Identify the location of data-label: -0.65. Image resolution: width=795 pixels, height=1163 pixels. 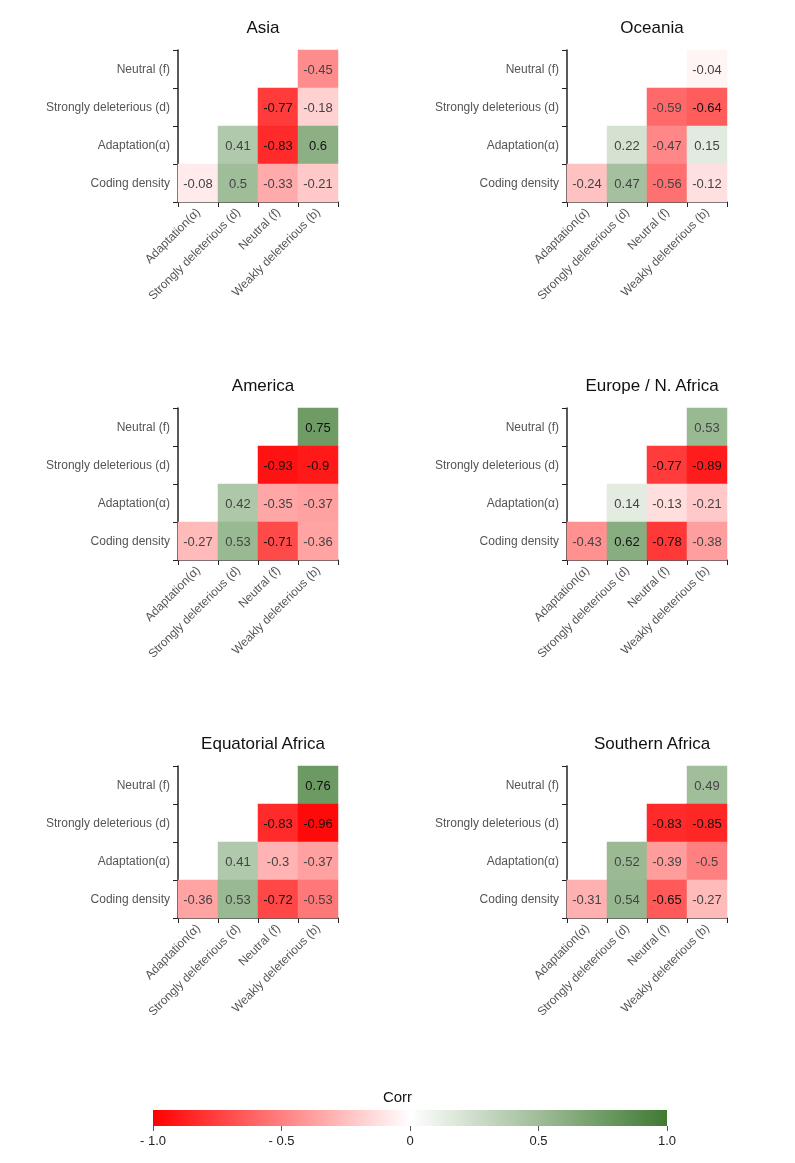
(667, 899).